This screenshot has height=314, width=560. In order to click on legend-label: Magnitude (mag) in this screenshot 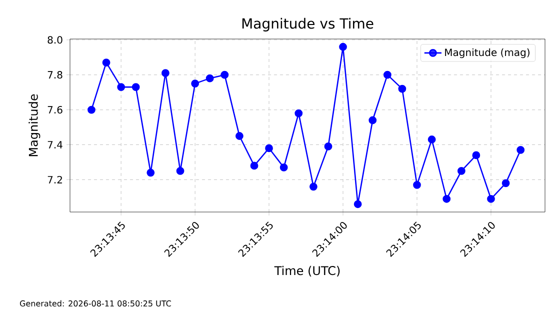, I will do `click(487, 53)`.